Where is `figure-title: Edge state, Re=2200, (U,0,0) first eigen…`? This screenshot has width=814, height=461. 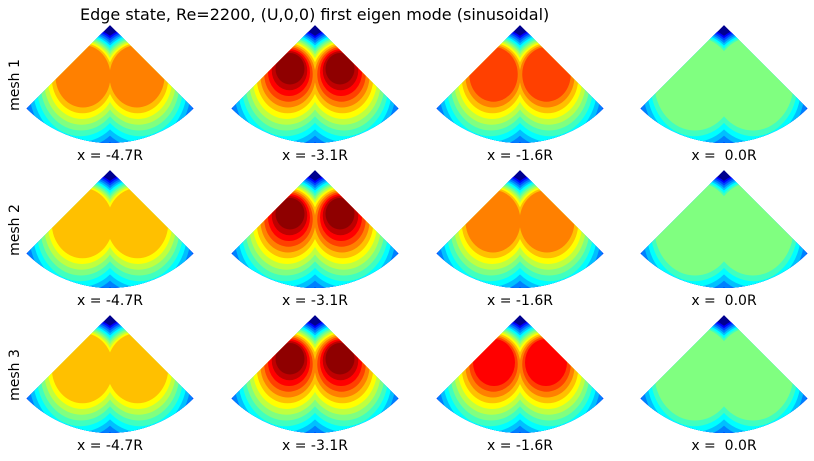
figure-title: Edge state, Re=2200, (U,0,0) first eigen… is located at coordinates (314, 14).